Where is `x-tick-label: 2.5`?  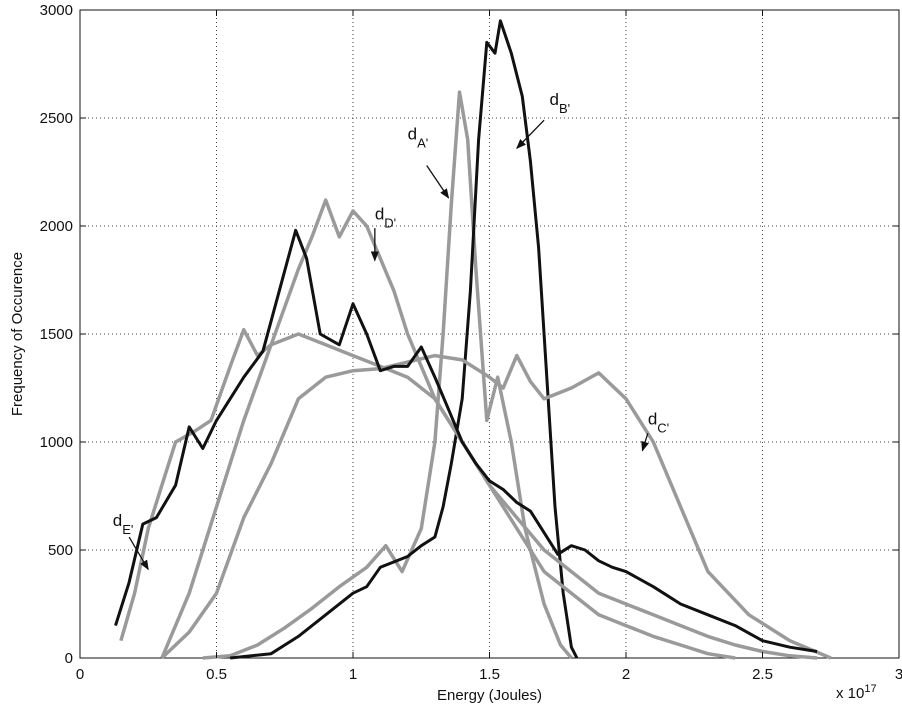 x-tick-label: 2.5 is located at coordinates (762, 674).